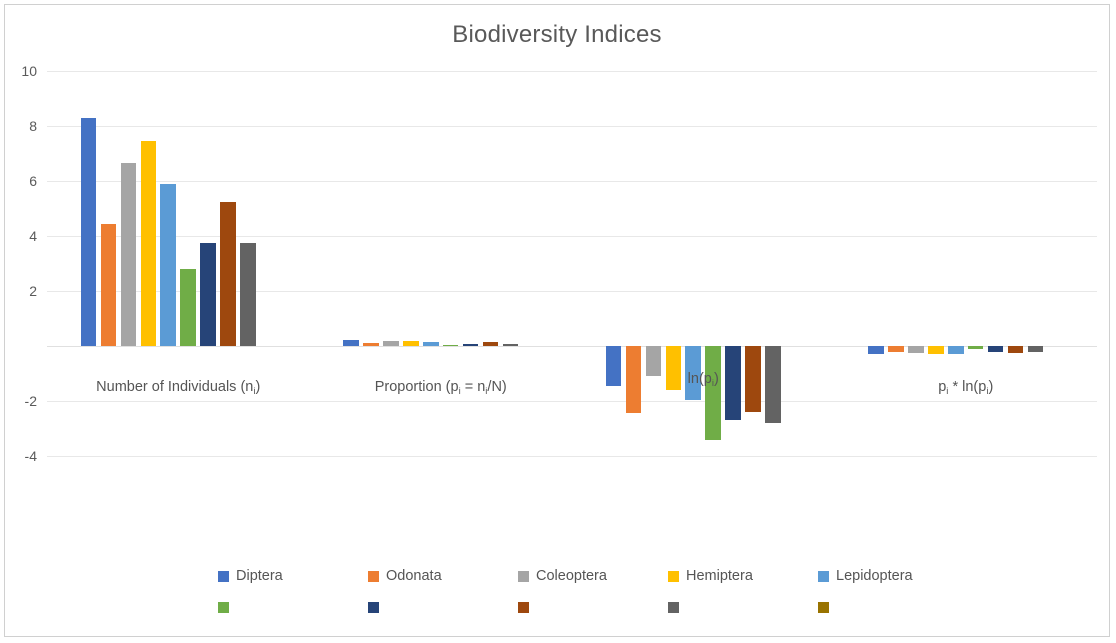 This screenshot has height=643, width=1116. I want to click on legend-item: Diptera, so click(250, 576).